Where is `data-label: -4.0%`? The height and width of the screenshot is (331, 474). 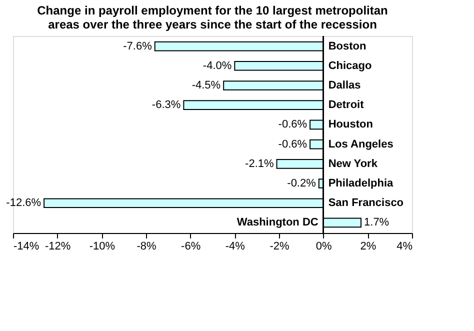
data-label: -4.0% is located at coordinates (217, 66).